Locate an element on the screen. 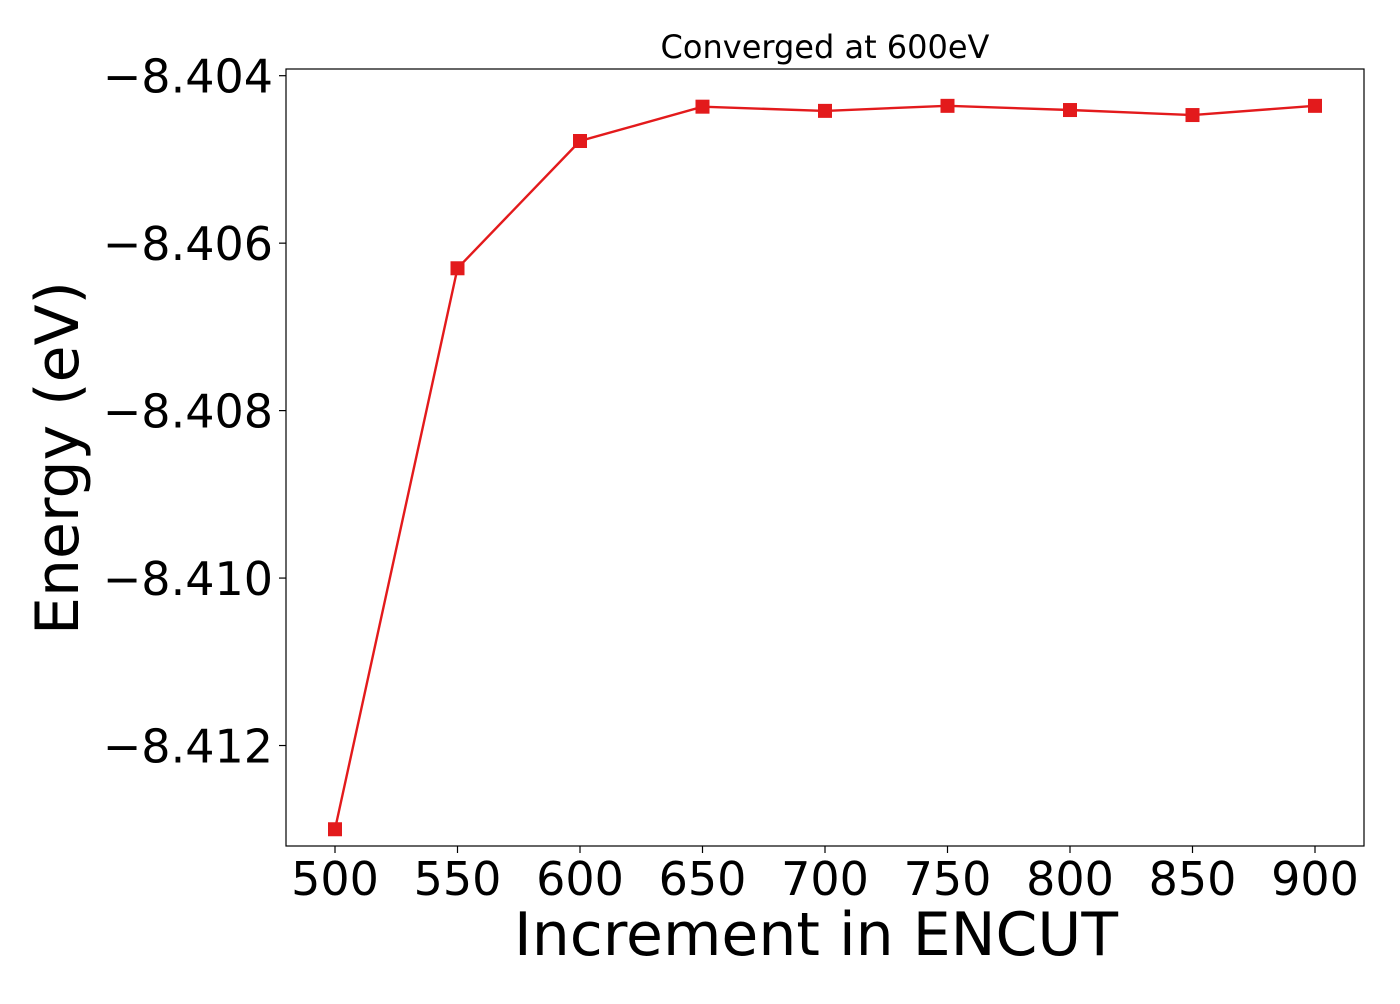 Image resolution: width=1400 pixels, height=1004 pixels. x-tick-label: 750 is located at coordinates (948, 879).